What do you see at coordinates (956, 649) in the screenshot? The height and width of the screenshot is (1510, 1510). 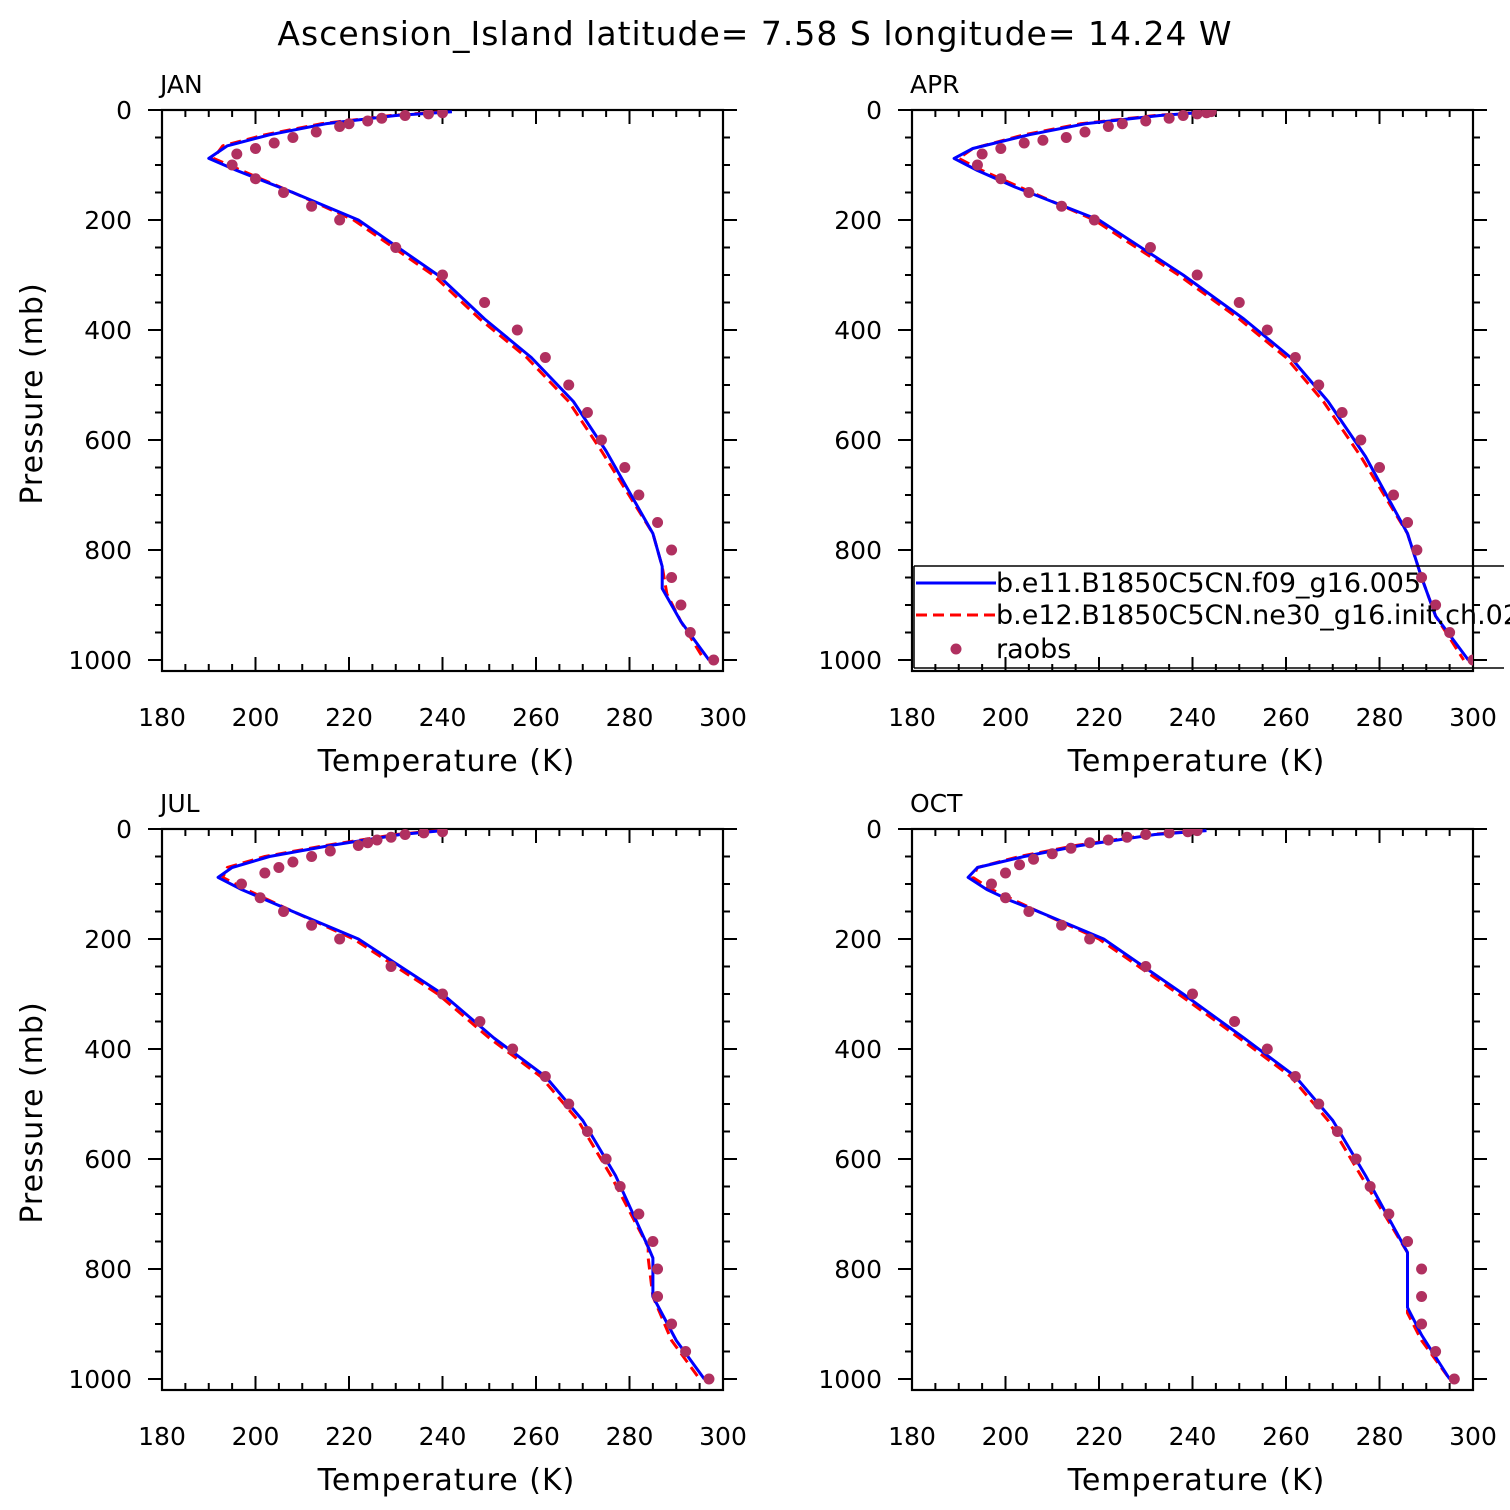 I see `legend-marker-raobs` at bounding box center [956, 649].